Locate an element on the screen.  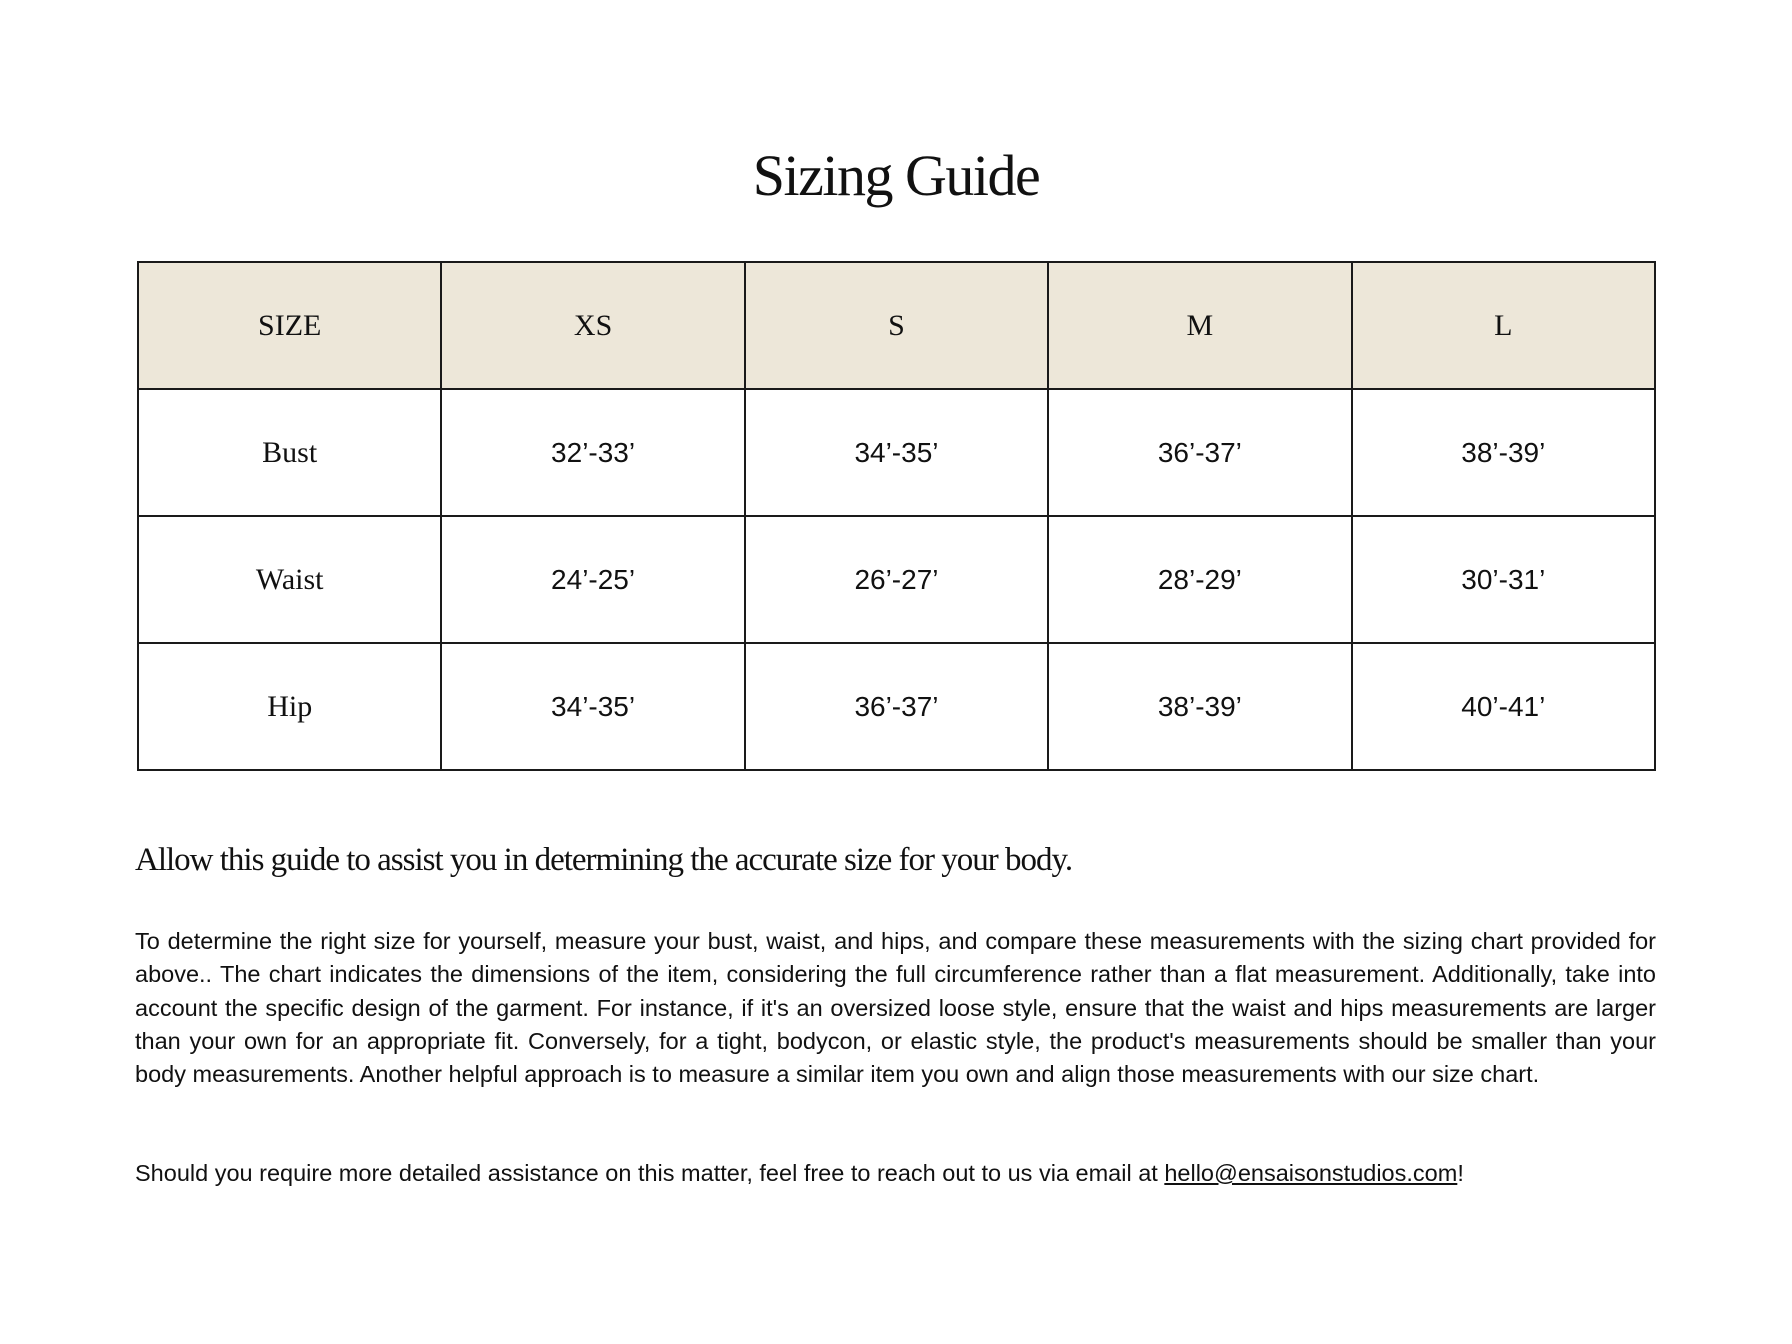
header-s: S is located at coordinates (896, 325).